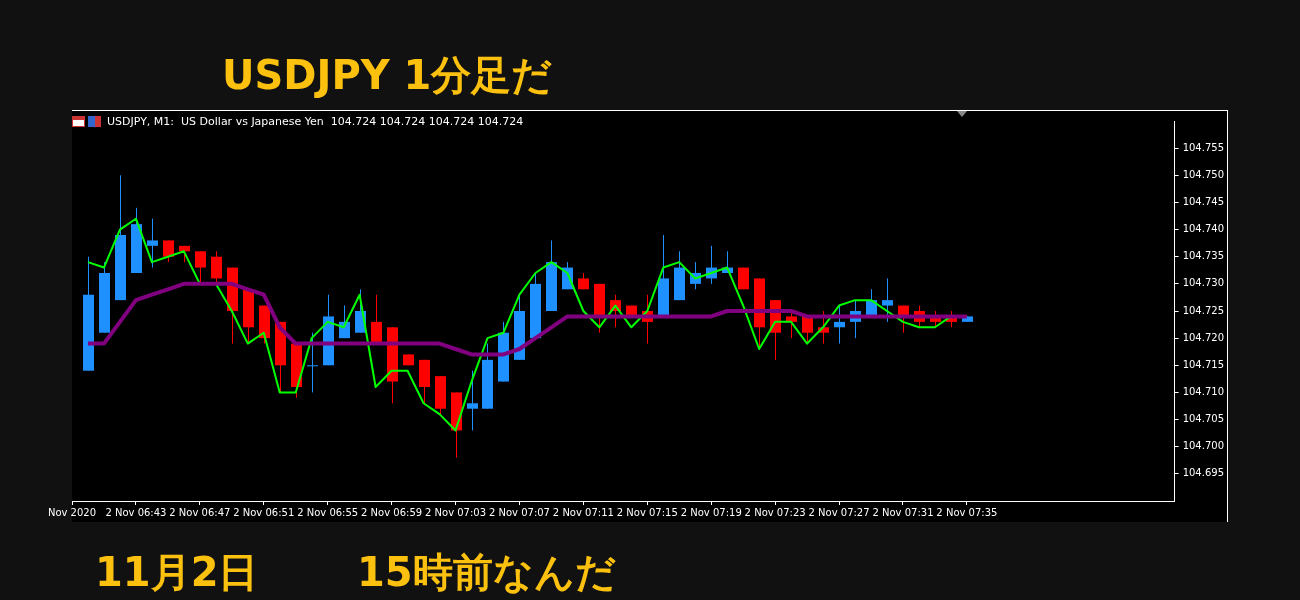  Describe the element at coordinates (967, 512) in the screenshot. I see `x-tick-label: 2 Nov 07:35` at that location.